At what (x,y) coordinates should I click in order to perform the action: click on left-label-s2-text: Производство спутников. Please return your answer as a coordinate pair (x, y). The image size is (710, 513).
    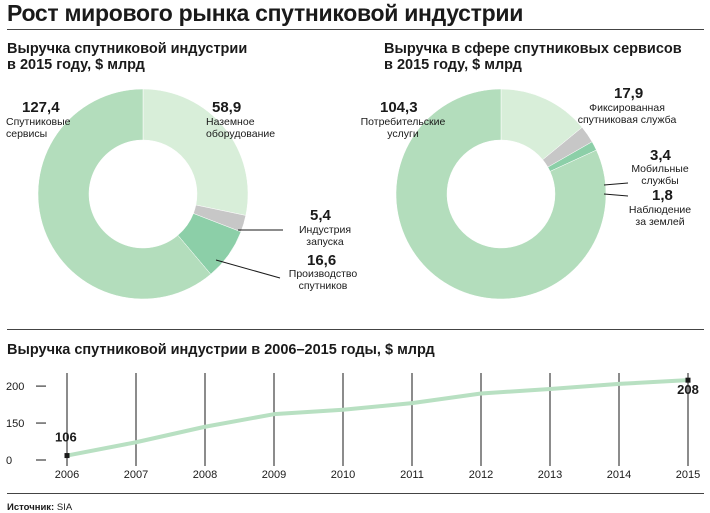
    Looking at the image, I should click on (323, 280).